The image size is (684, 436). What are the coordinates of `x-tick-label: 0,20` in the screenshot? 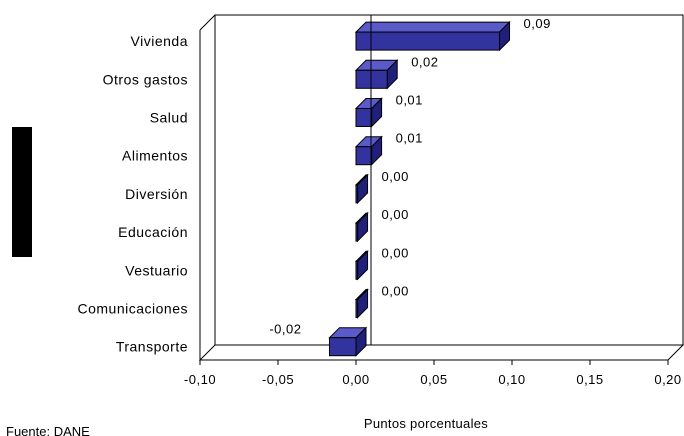 It's located at (667, 379).